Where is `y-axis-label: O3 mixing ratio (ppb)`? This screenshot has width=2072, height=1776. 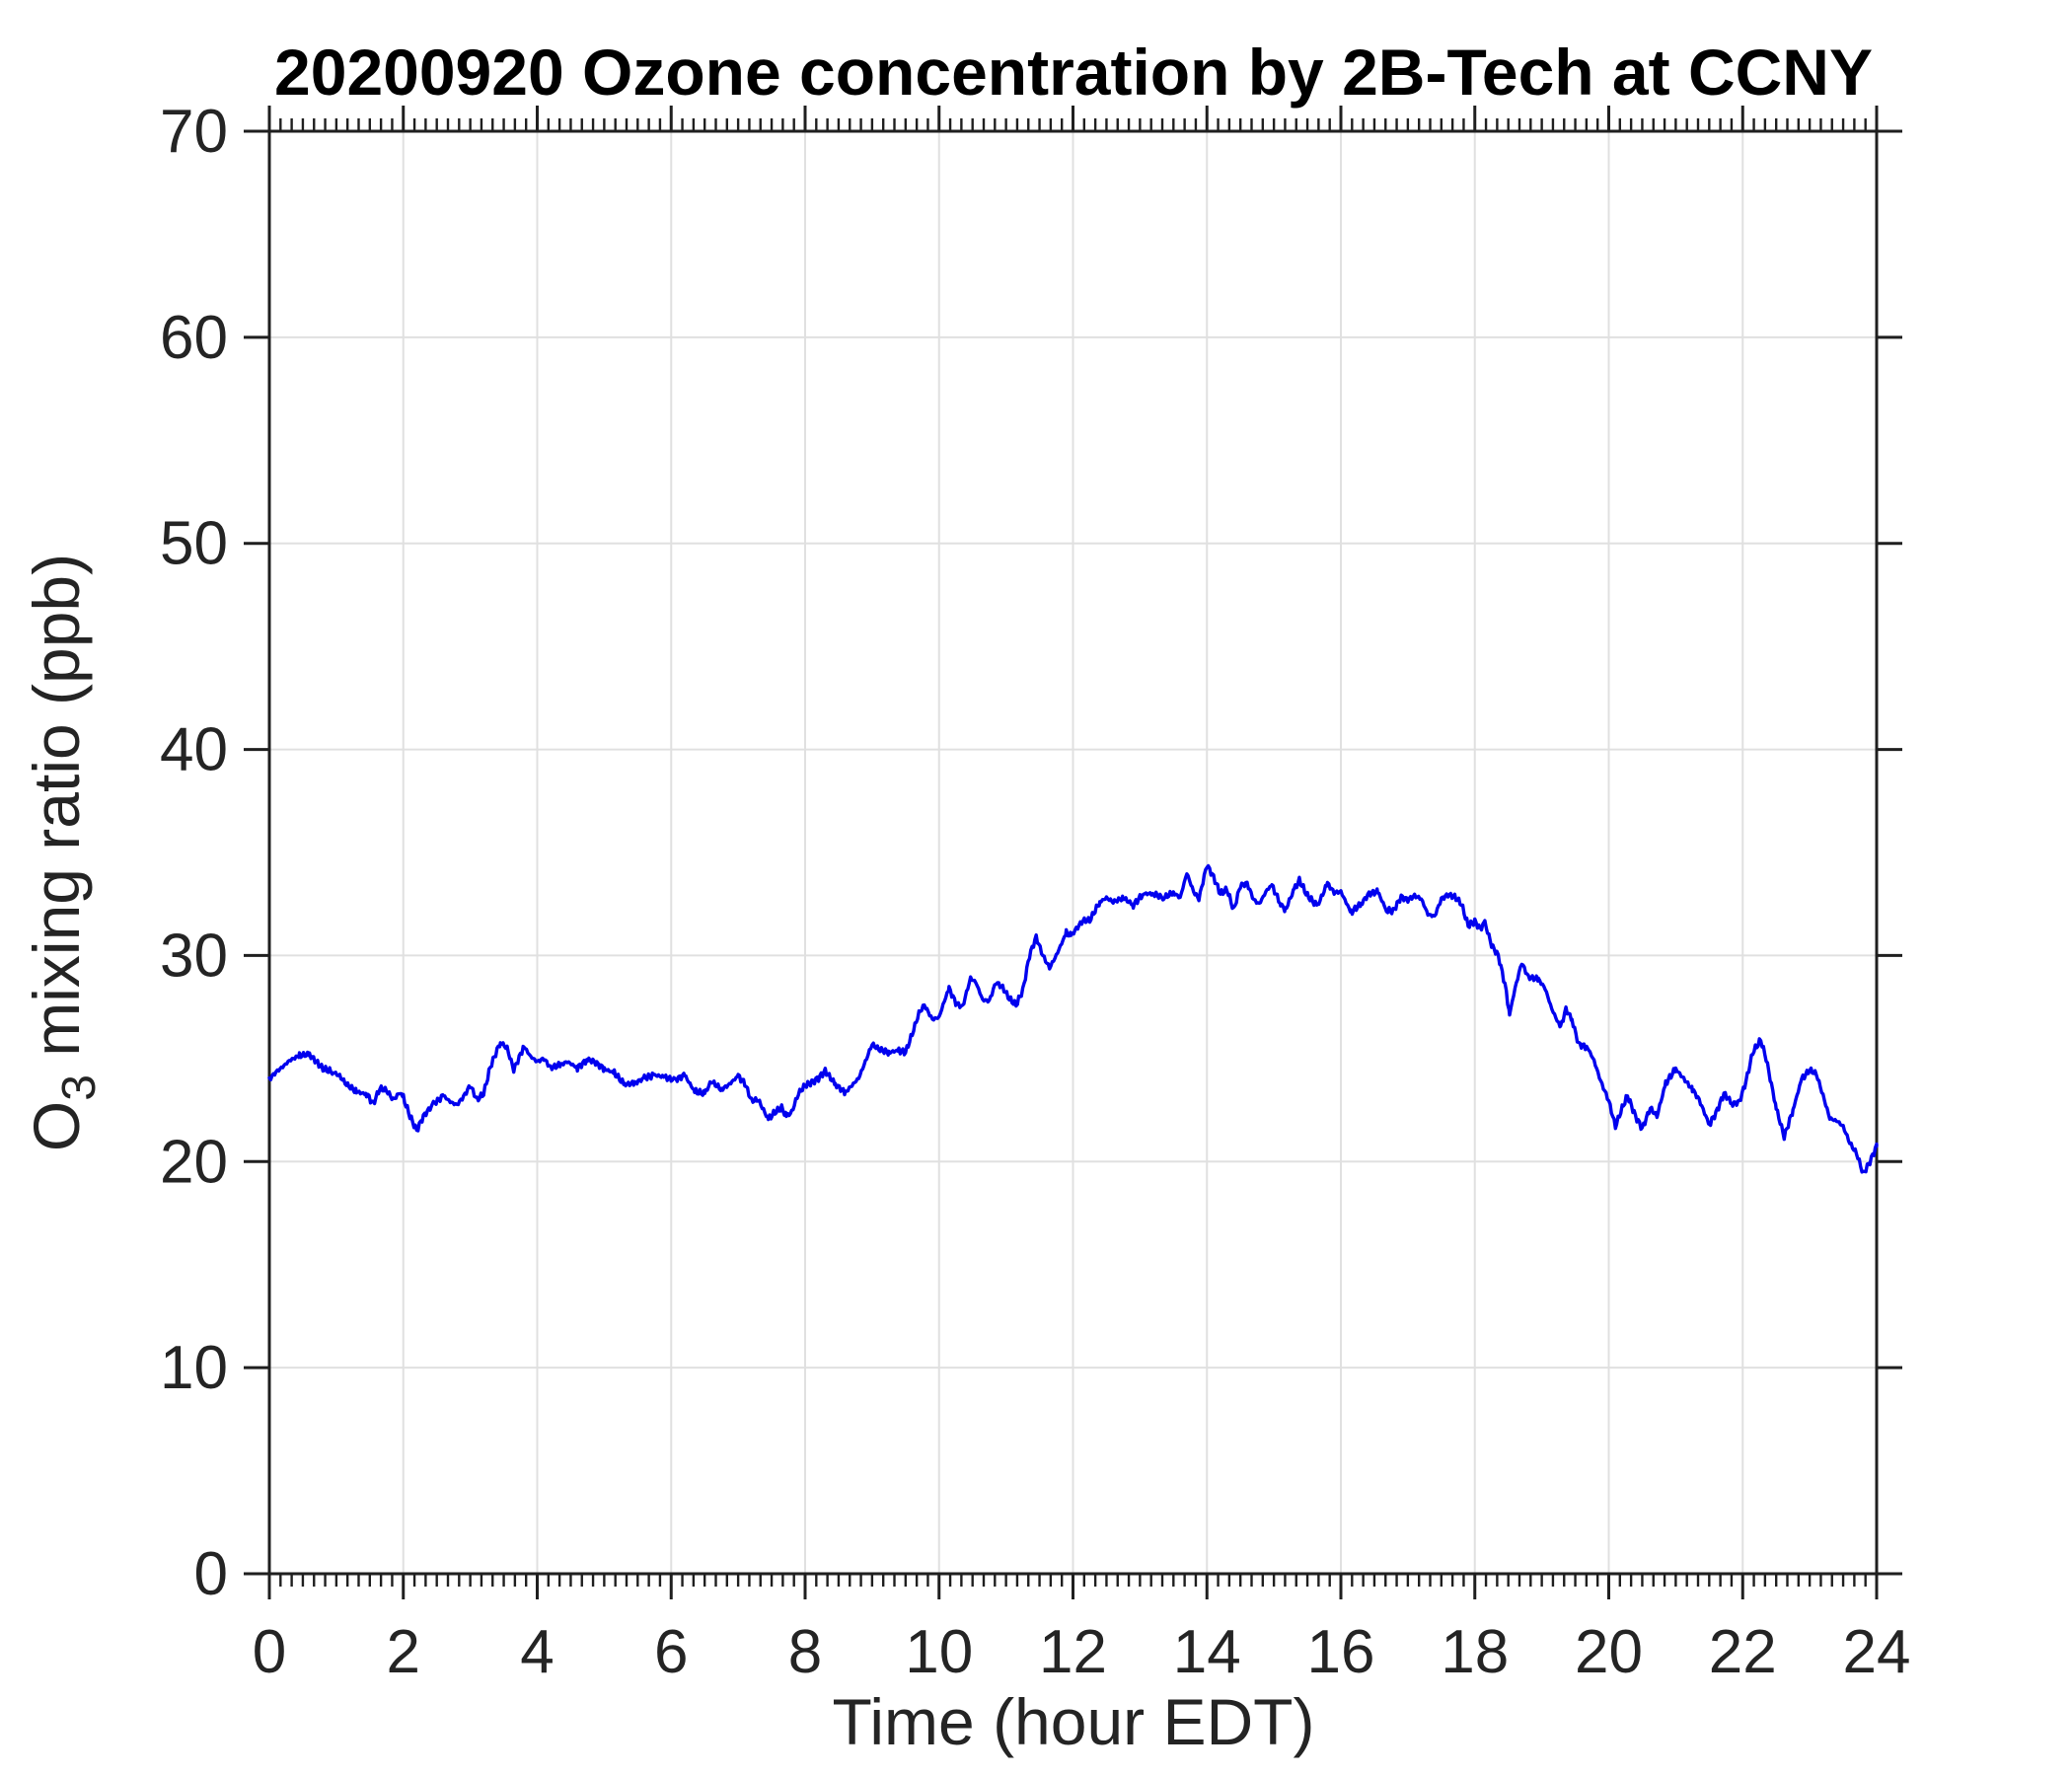 y-axis-label: O3 mixing ratio (ppb) is located at coordinates (63, 853).